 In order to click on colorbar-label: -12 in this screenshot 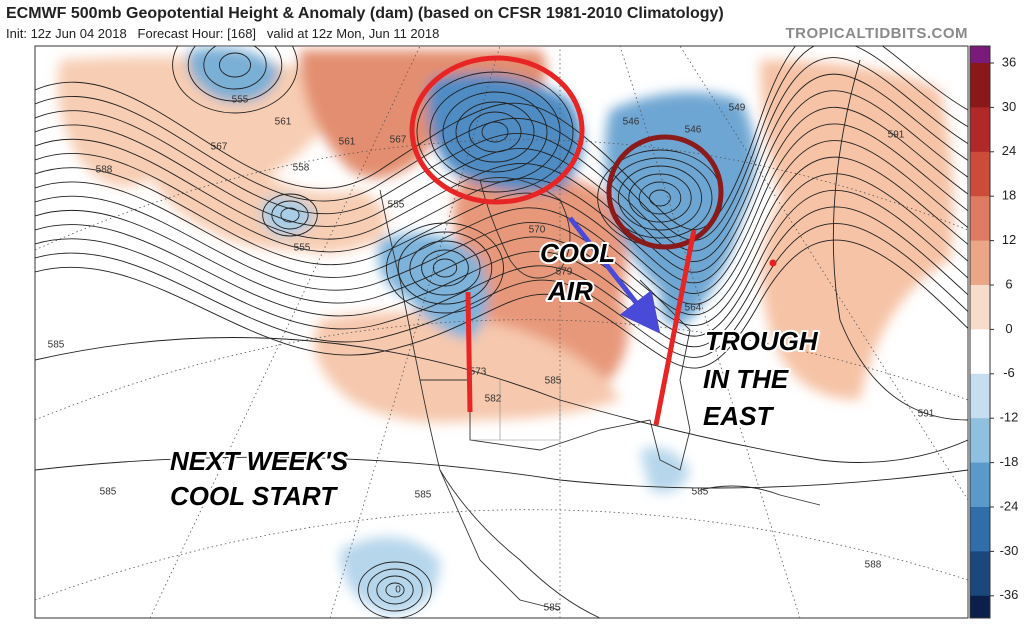, I will do `click(1009, 417)`.